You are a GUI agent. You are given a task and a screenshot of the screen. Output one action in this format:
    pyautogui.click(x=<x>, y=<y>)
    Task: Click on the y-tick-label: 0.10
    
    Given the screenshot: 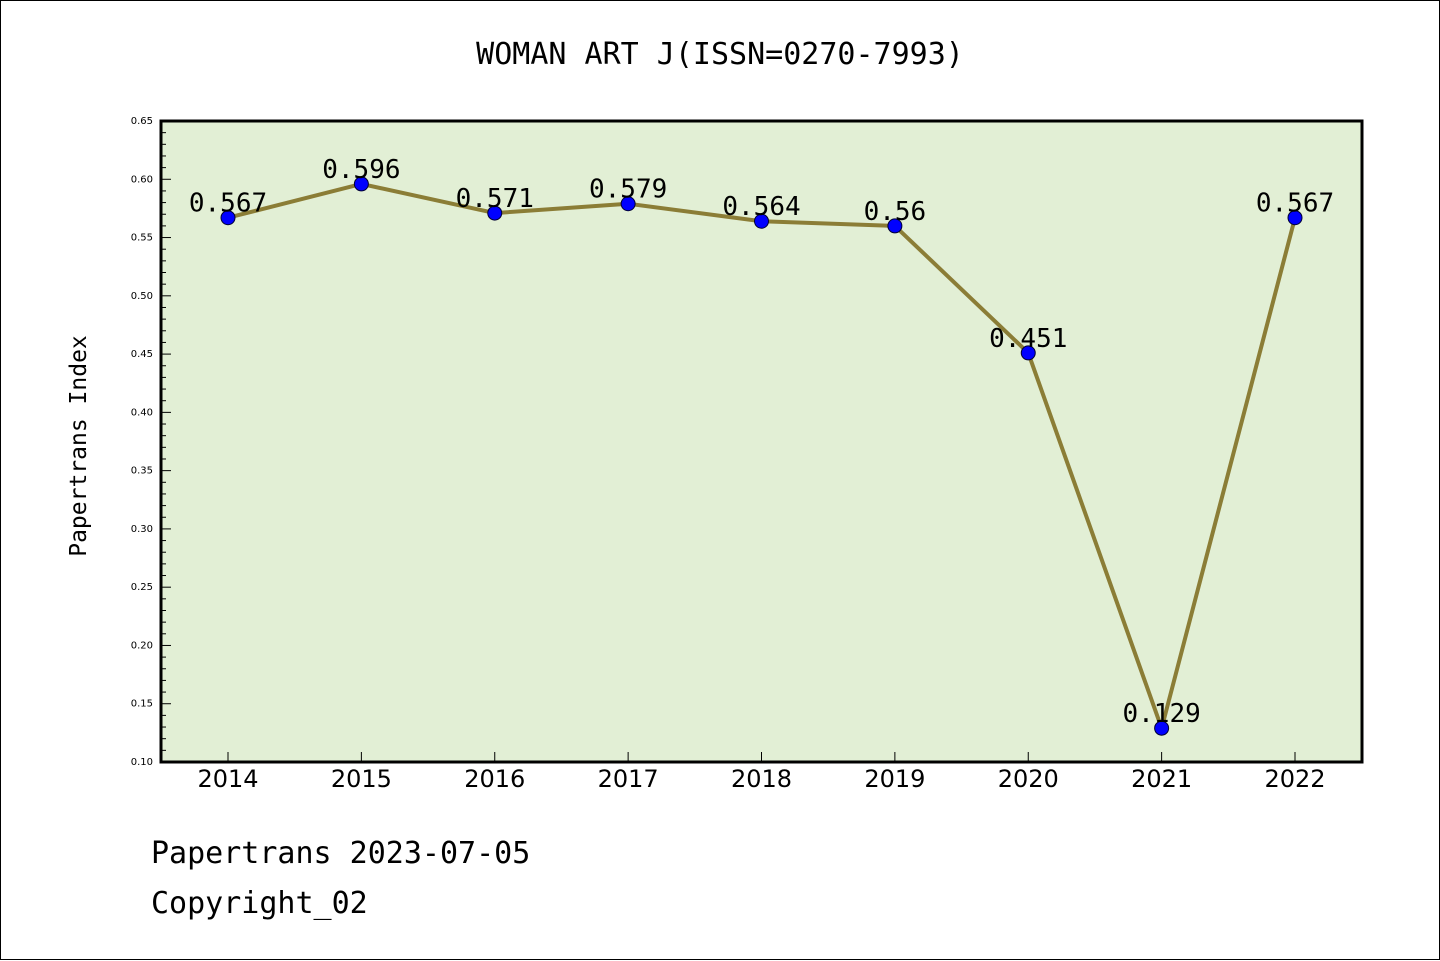 What is the action you would take?
    pyautogui.click(x=142, y=762)
    